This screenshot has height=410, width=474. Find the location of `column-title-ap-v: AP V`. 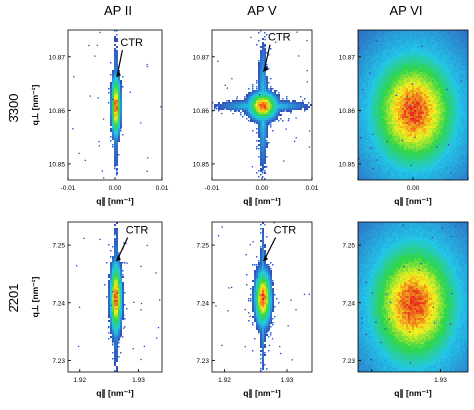

column-title-ap-v: AP V is located at coordinates (262, 10).